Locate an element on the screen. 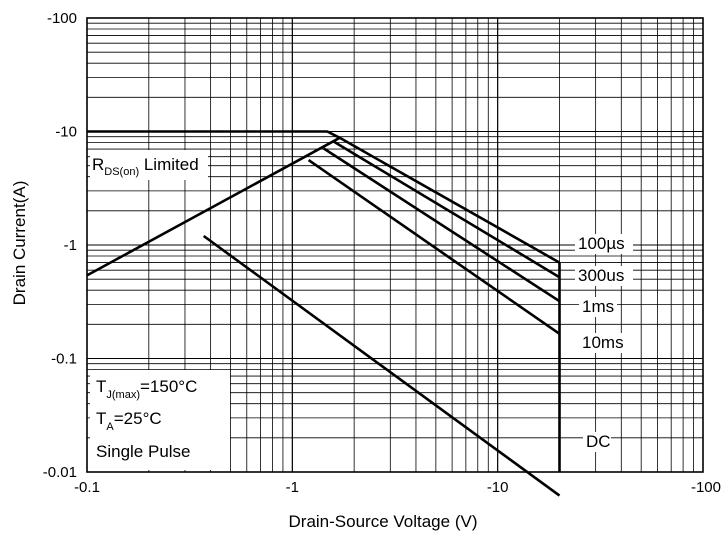 The height and width of the screenshot is (536, 723). y-axis-title: Drain Current(A) is located at coordinates (19, 243).